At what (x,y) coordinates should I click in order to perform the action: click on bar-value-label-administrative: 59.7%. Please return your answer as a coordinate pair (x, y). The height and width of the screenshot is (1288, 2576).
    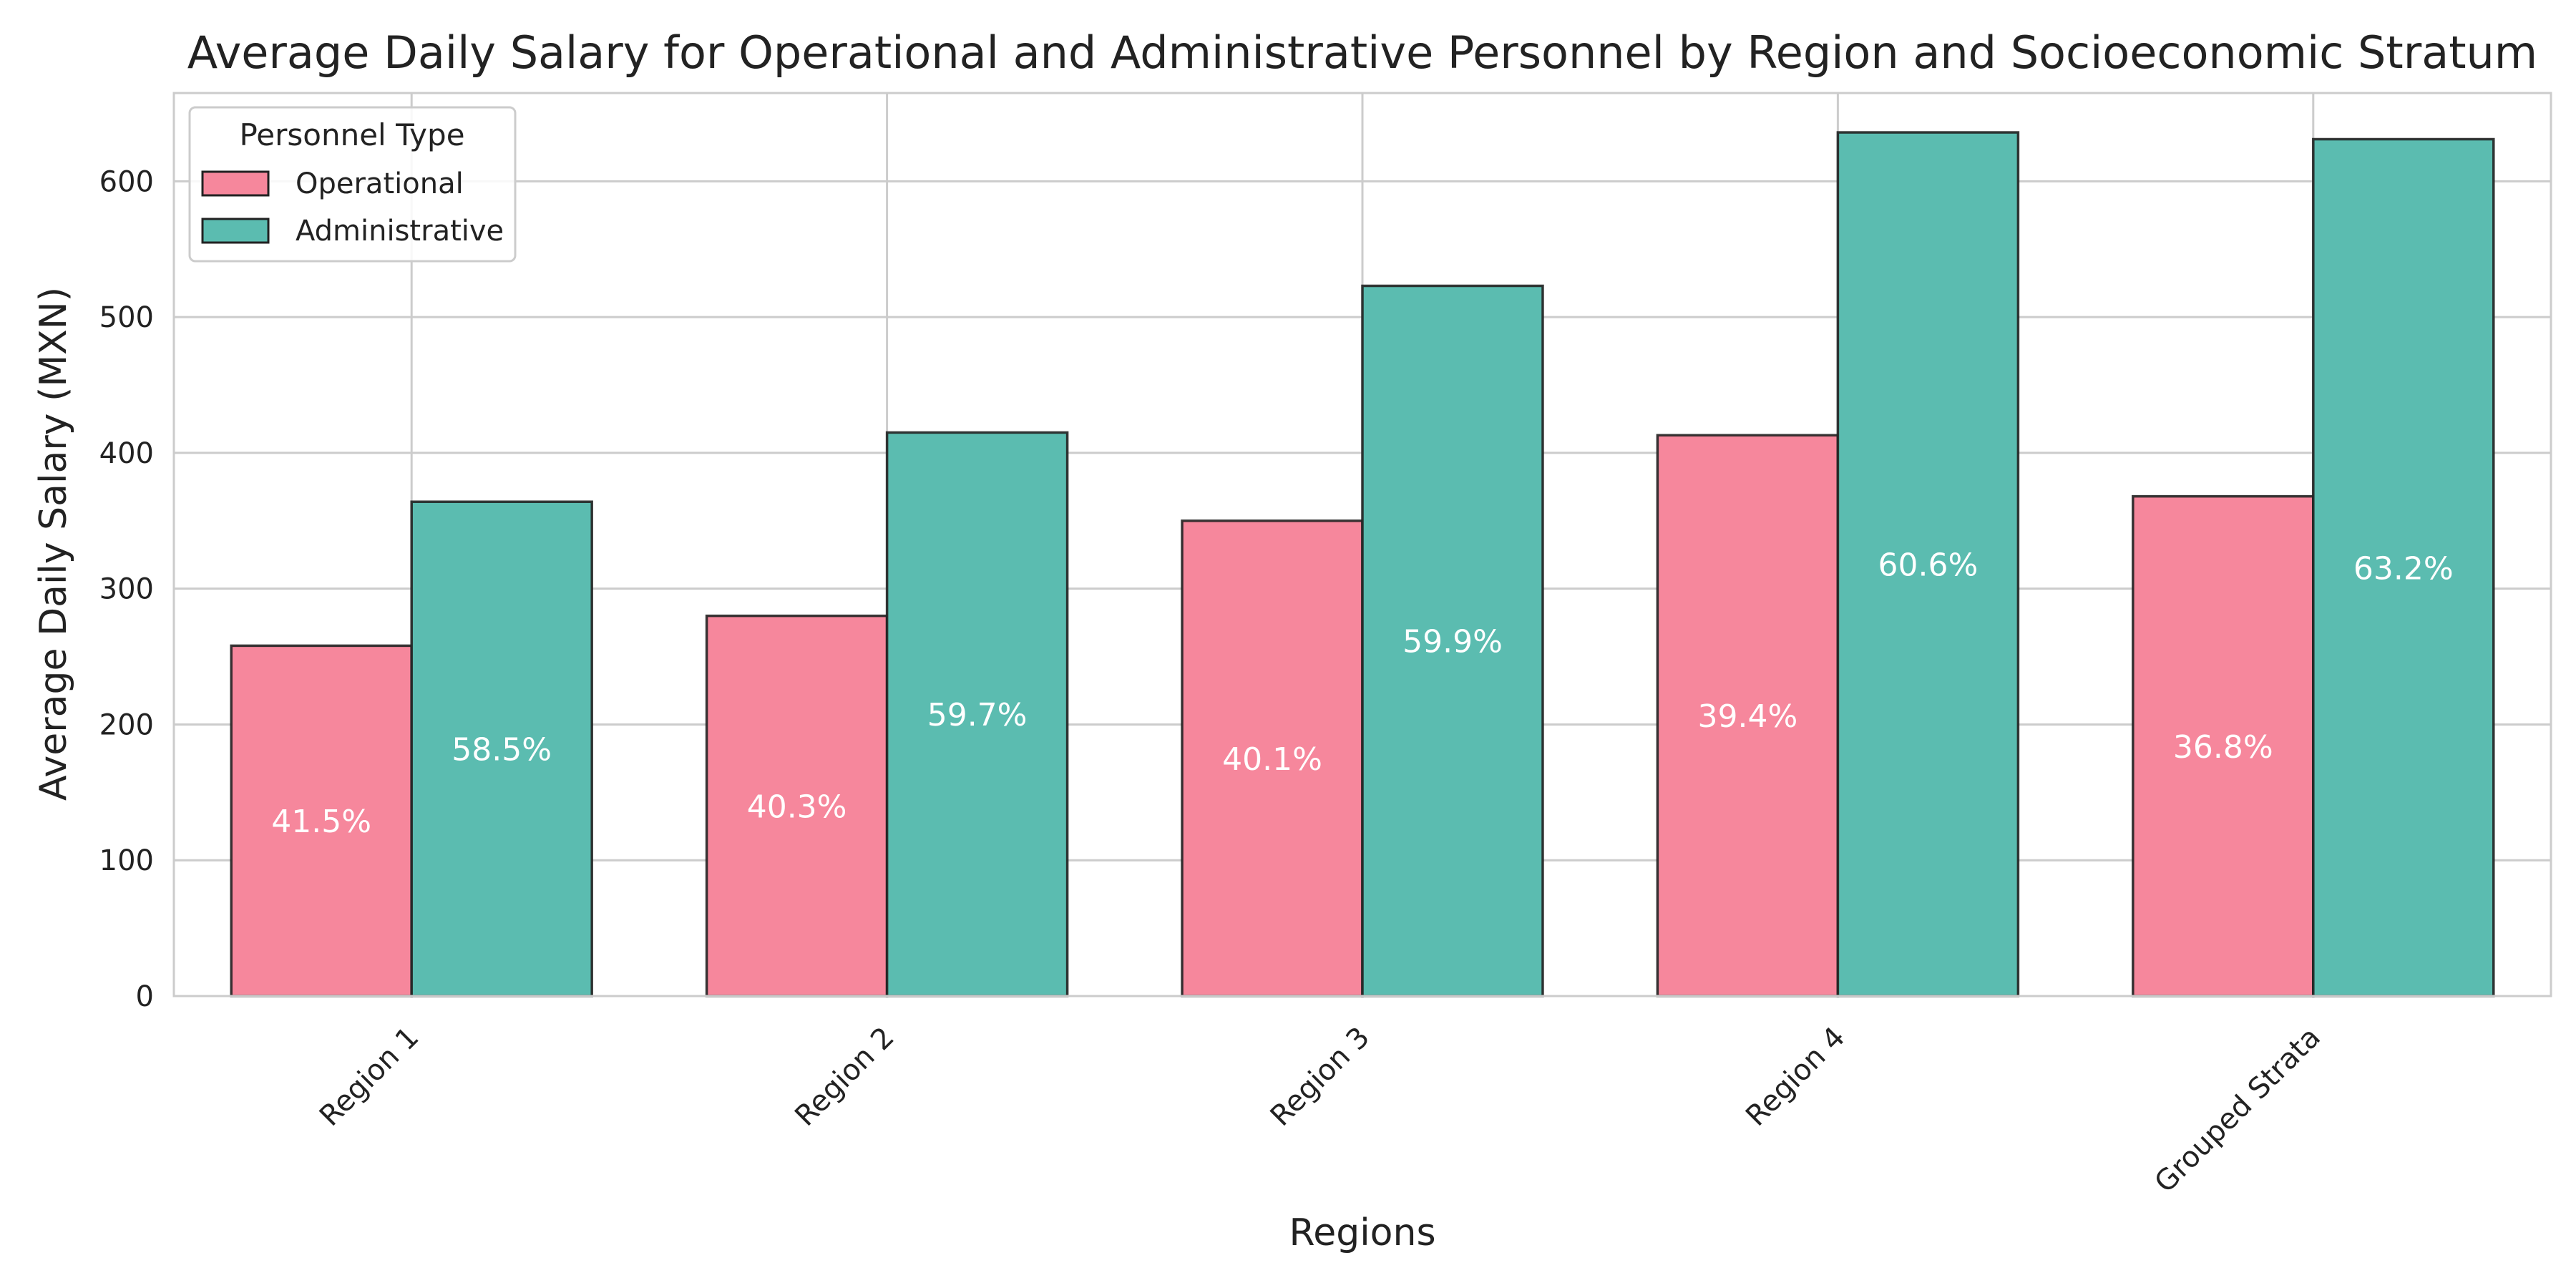
    Looking at the image, I should click on (977, 715).